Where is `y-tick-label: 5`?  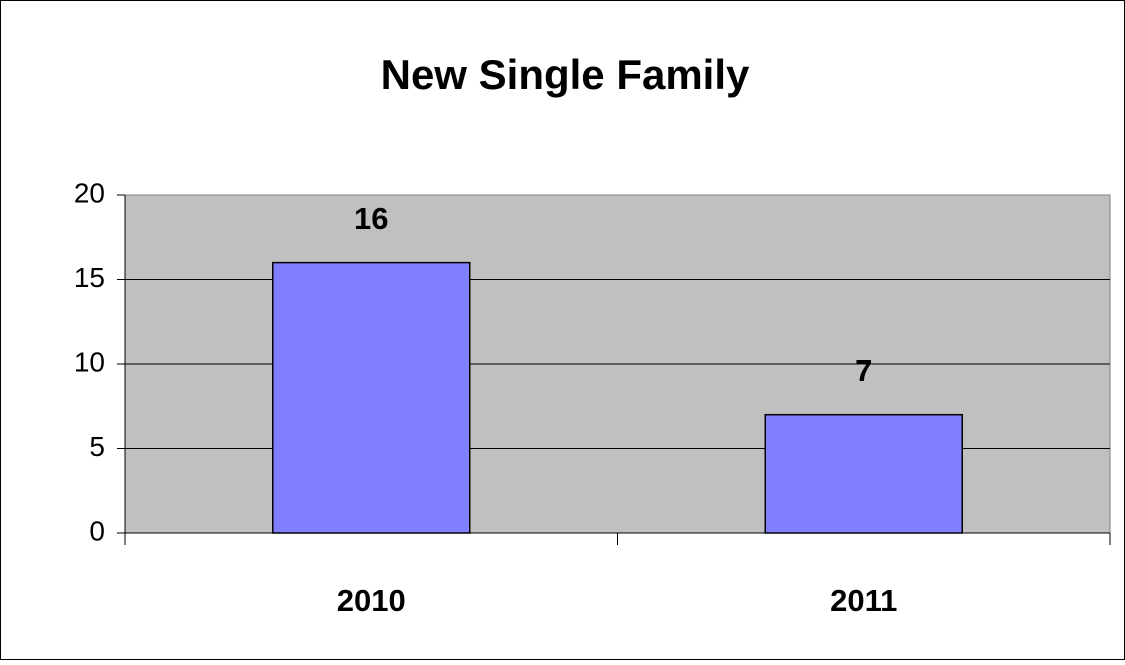
y-tick-label: 5 is located at coordinates (97, 446).